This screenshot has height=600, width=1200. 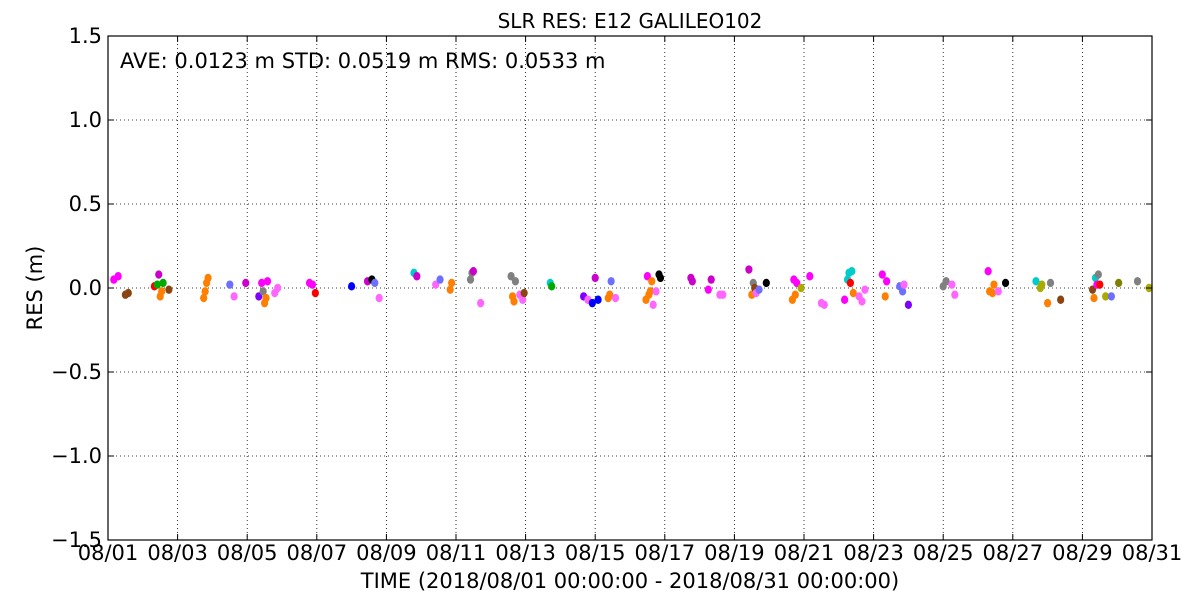 What do you see at coordinates (386, 553) in the screenshot?
I see `x-tick-label: 08/09` at bounding box center [386, 553].